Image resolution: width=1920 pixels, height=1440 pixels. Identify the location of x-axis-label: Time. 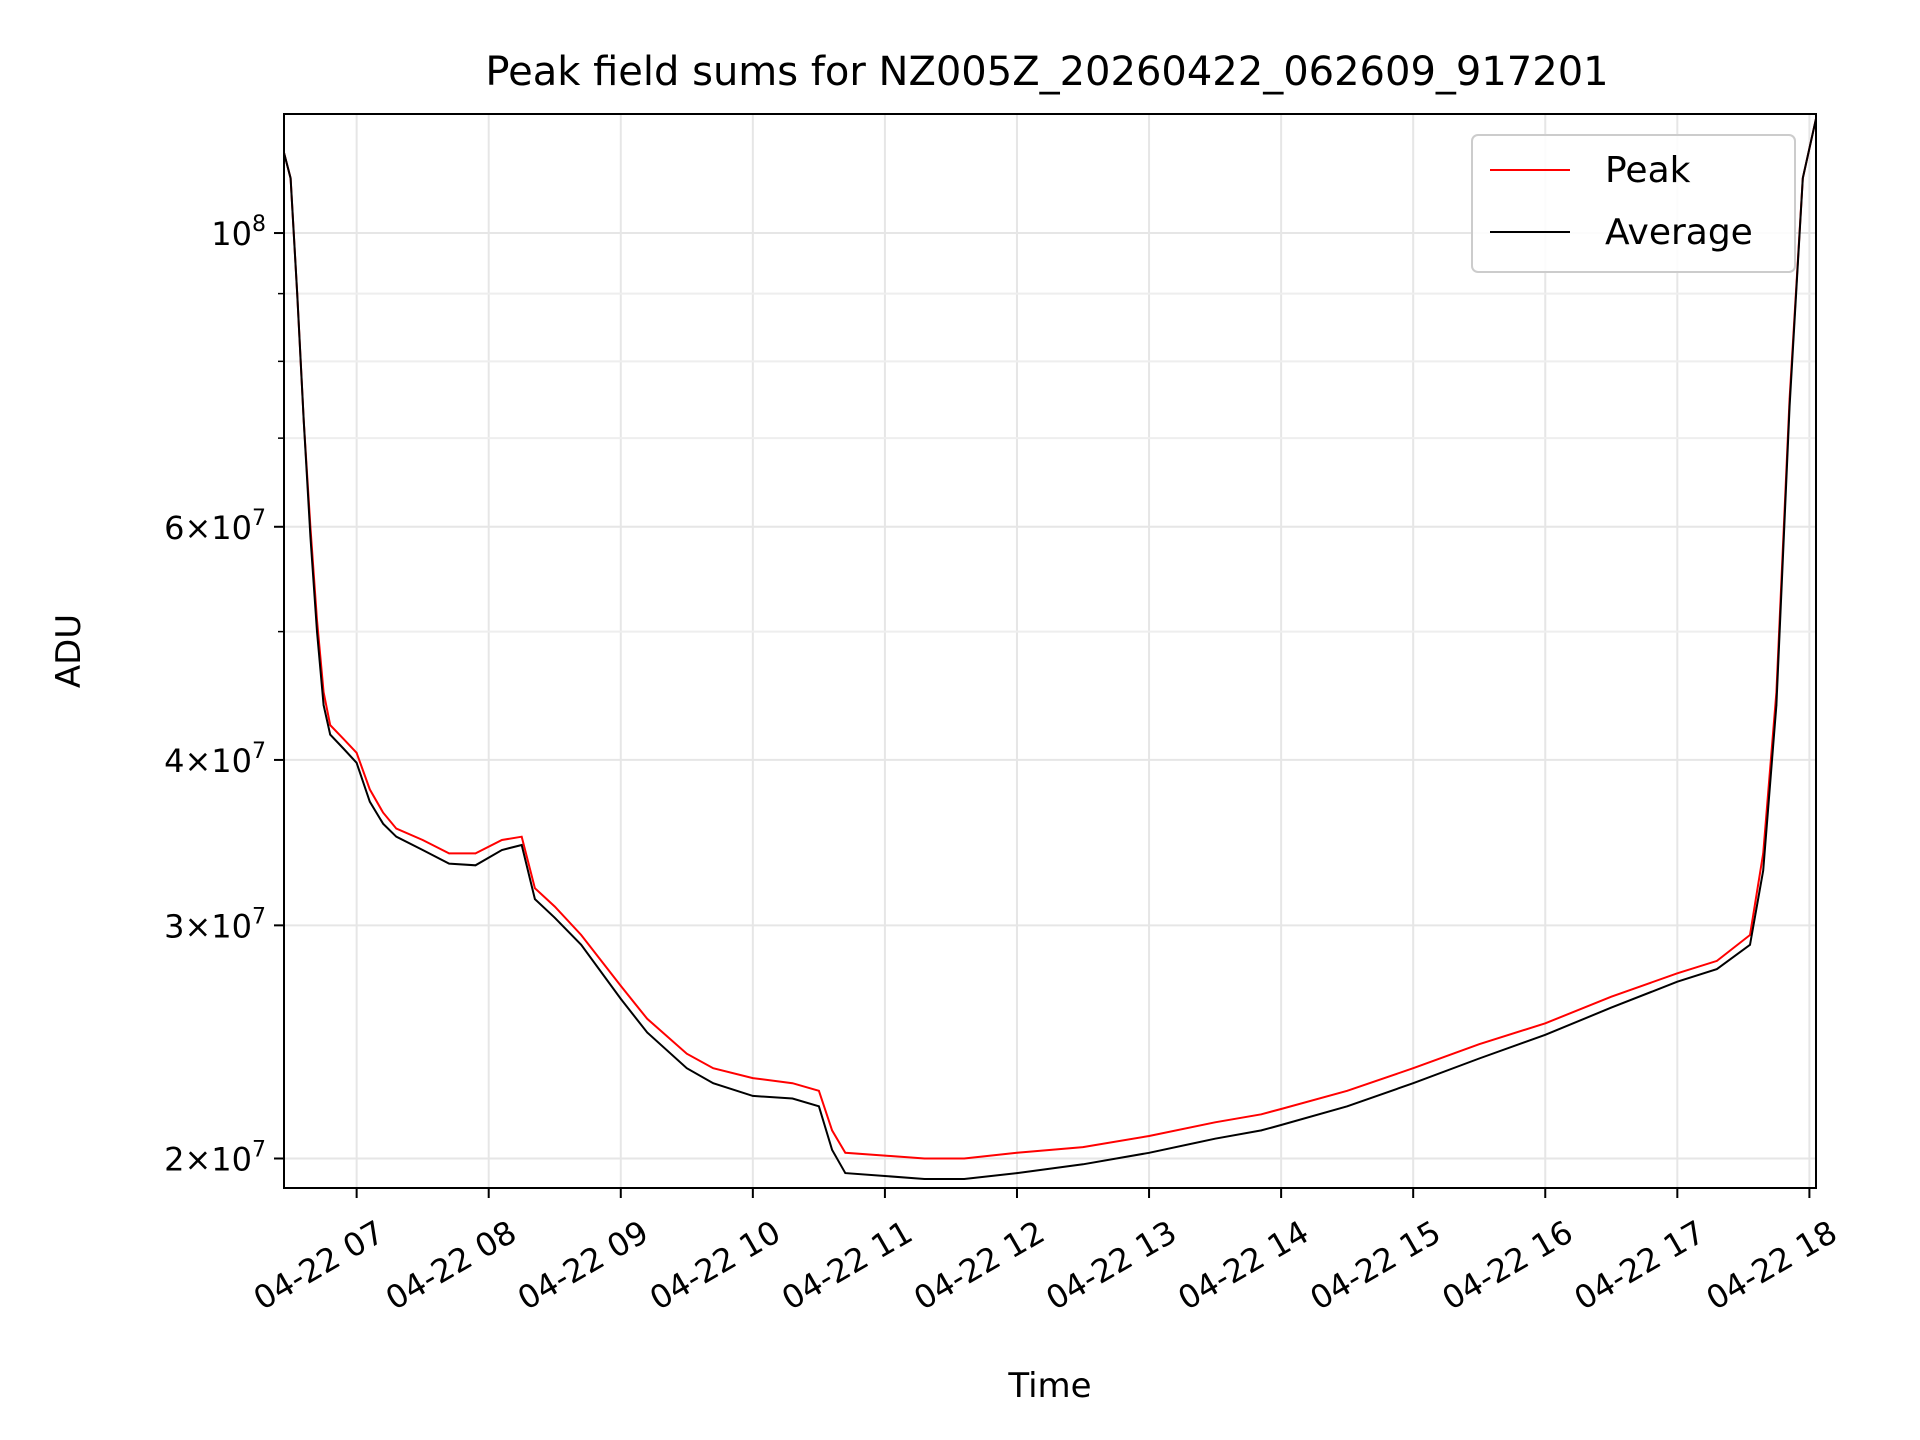
(1049, 1386).